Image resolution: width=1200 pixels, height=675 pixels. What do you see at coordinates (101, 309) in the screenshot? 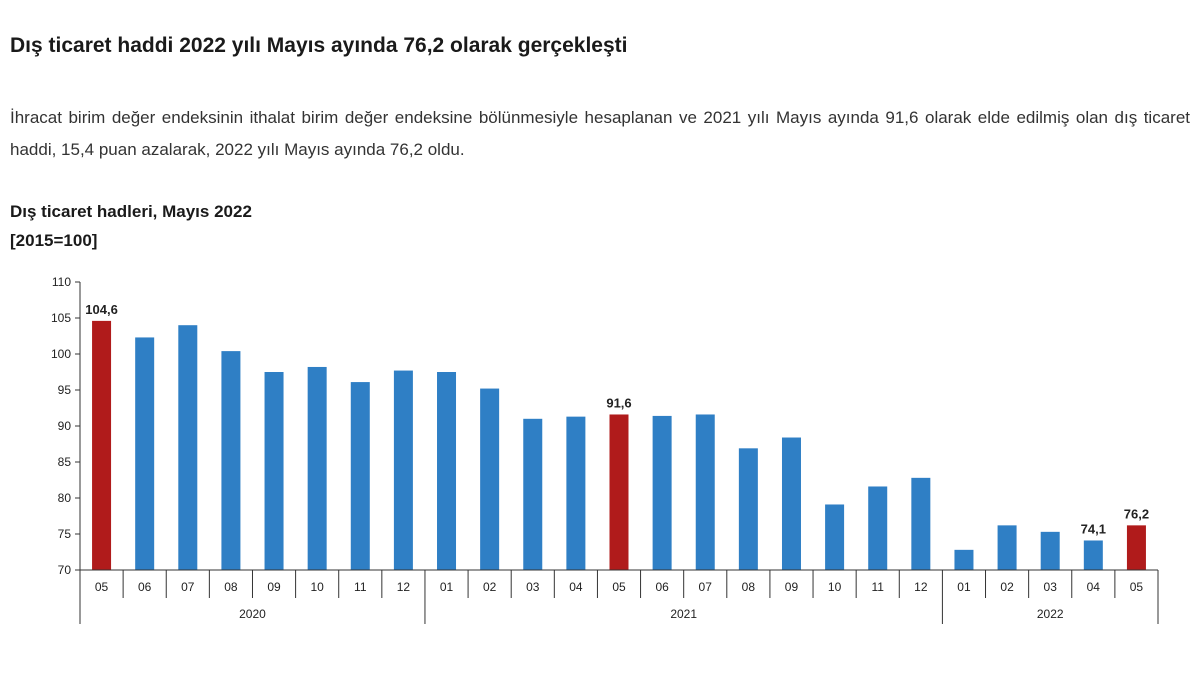
I see `data-label: 104,6` at bounding box center [101, 309].